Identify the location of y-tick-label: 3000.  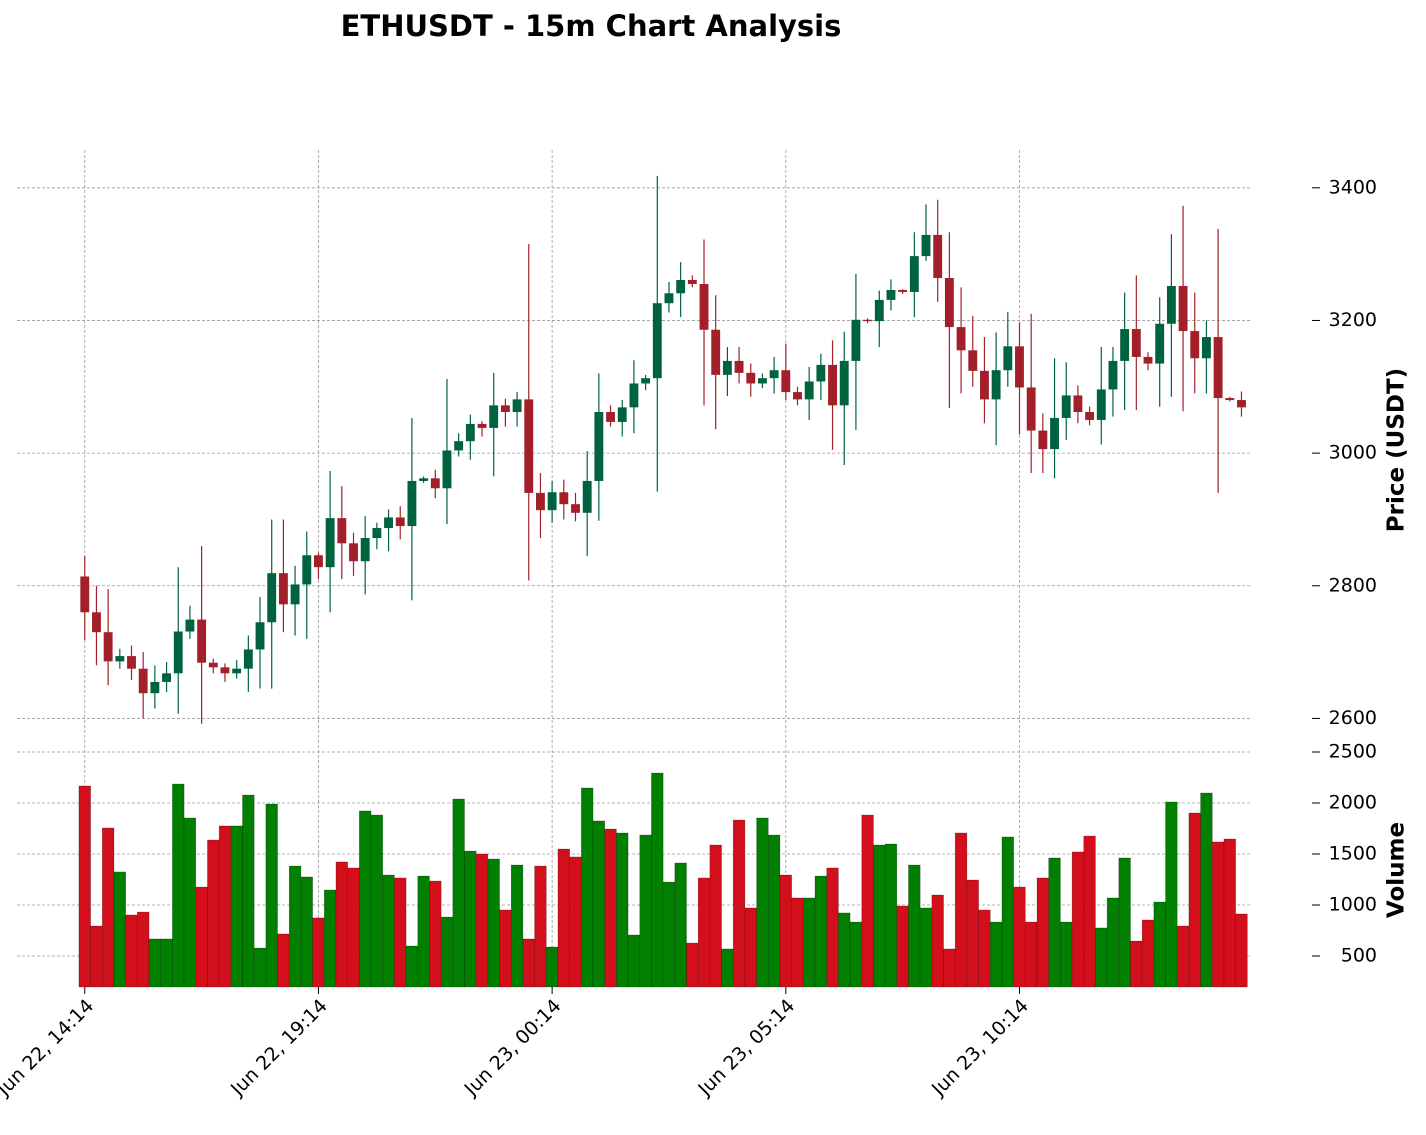
(1353, 453).